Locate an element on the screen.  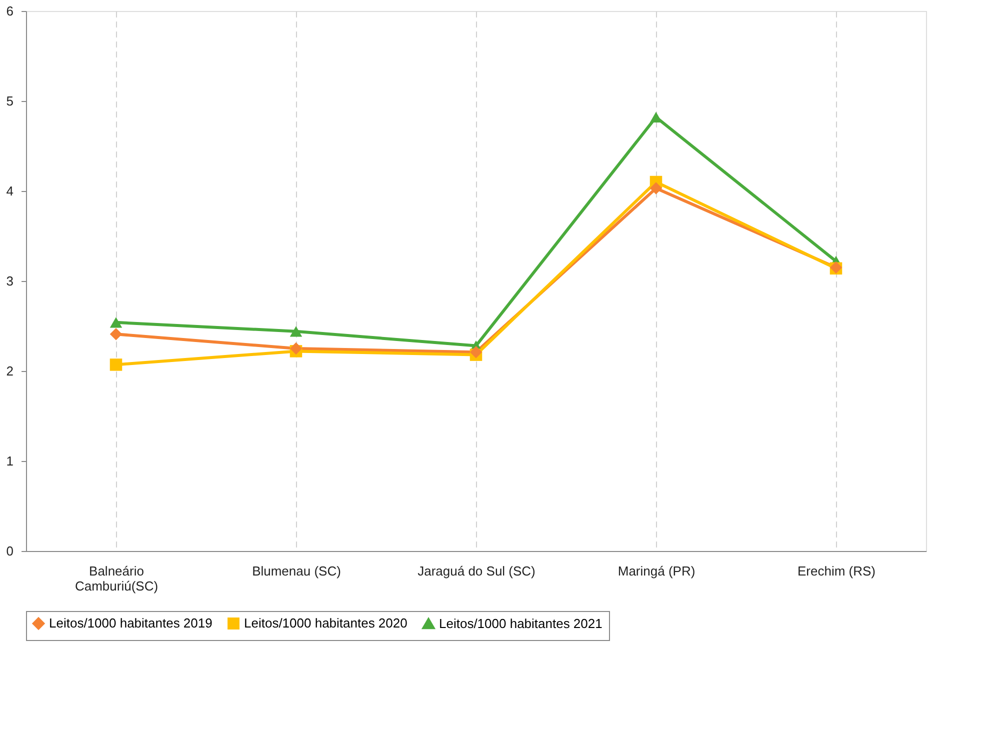
legend-label: Leitos/1000 habitantes 2020 is located at coordinates (326, 623).